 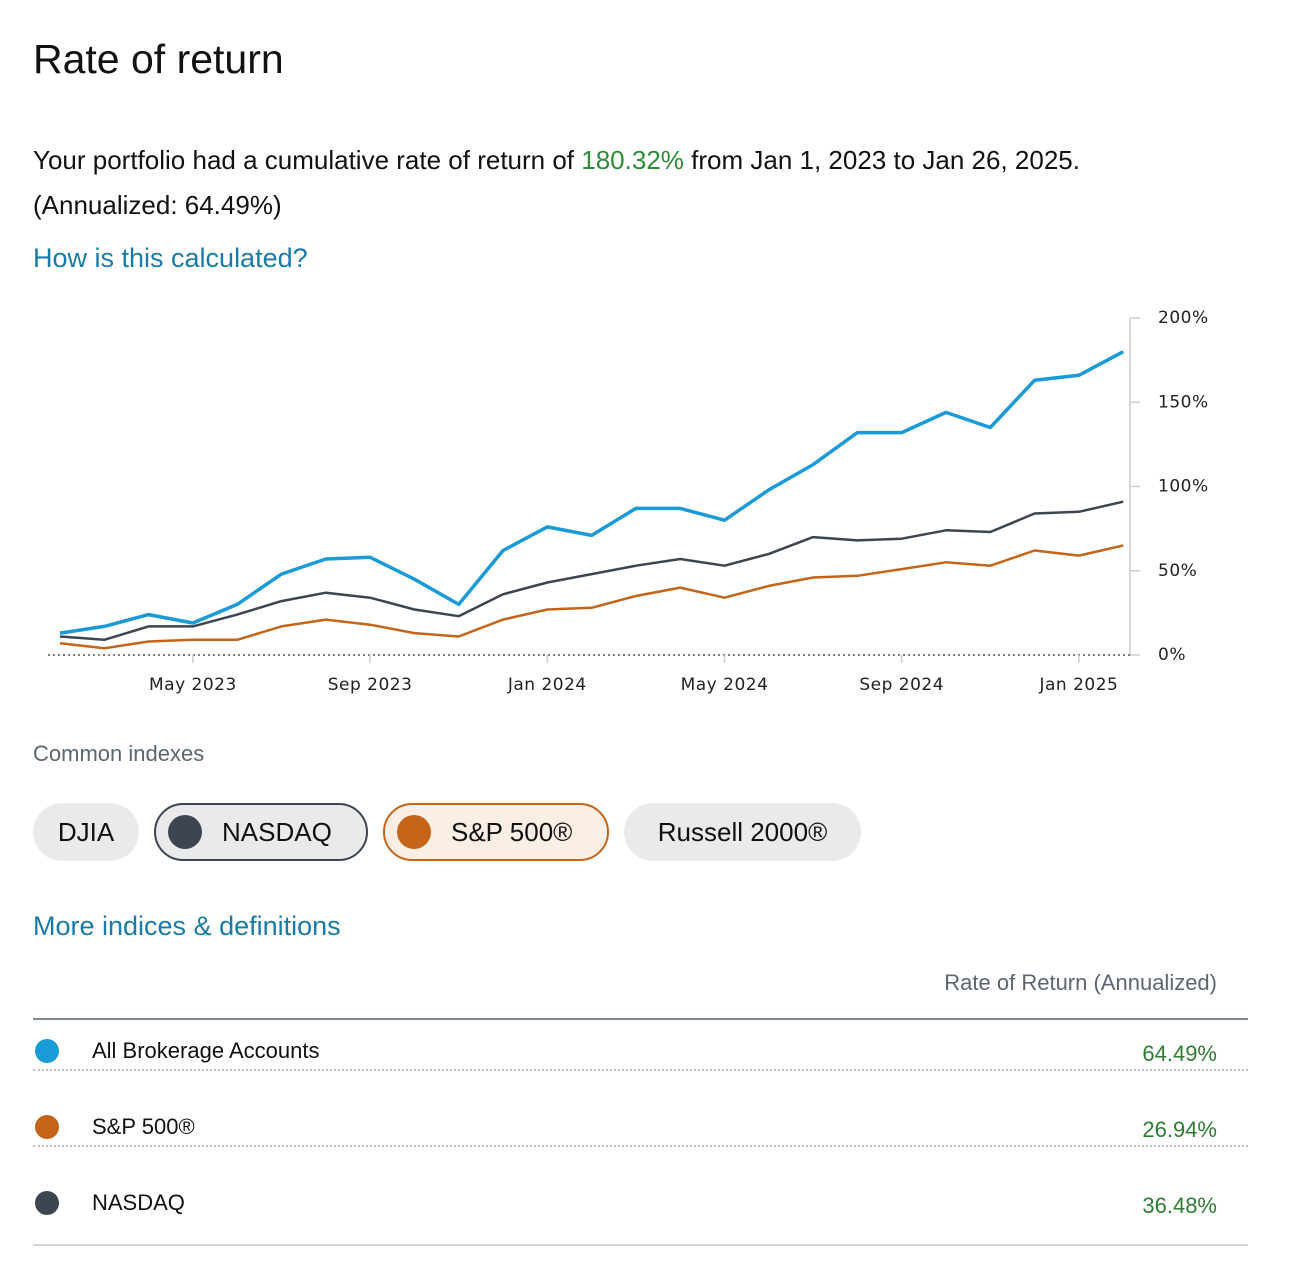 What do you see at coordinates (512, 831) in the screenshot?
I see `button-label: S&P 500®` at bounding box center [512, 831].